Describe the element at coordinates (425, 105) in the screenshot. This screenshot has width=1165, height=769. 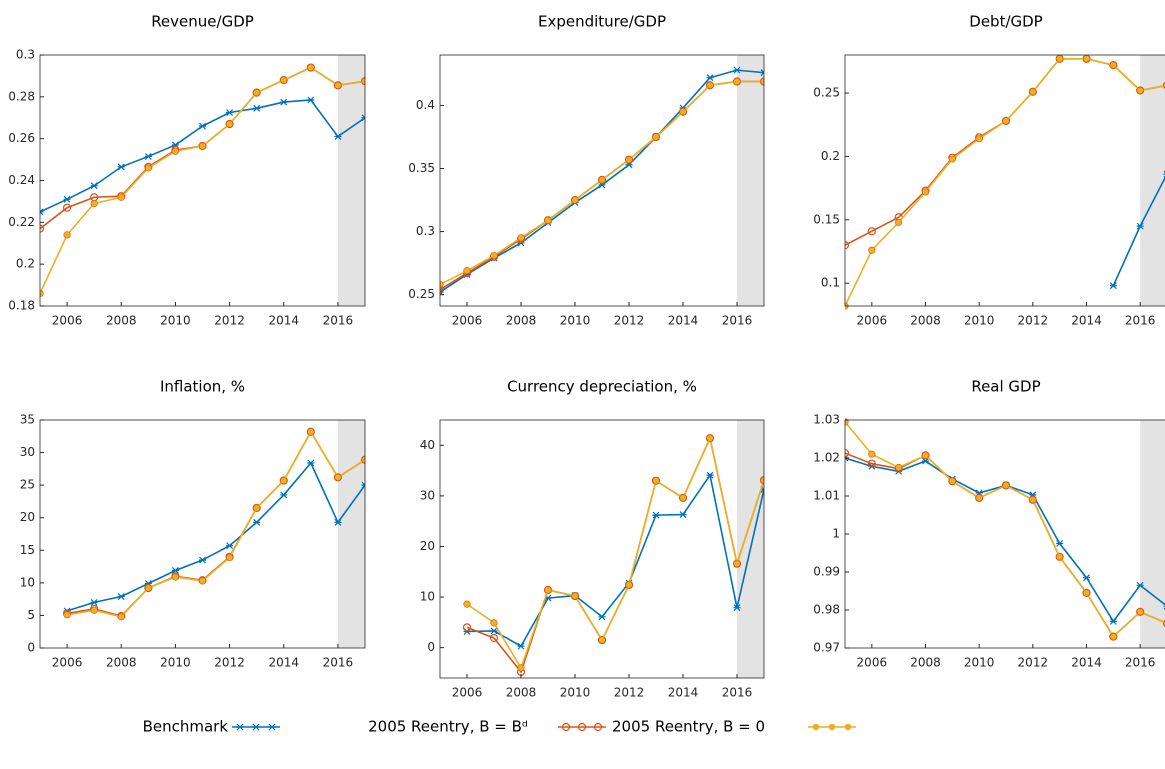
I see `y-tick-label: 0.4` at that location.